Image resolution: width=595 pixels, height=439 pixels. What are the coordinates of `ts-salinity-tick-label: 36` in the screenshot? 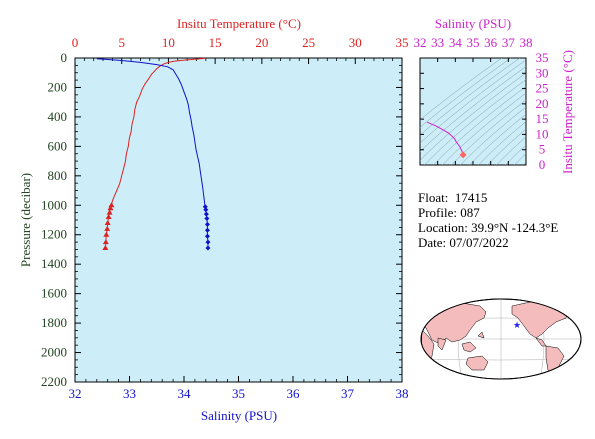 It's located at (491, 42).